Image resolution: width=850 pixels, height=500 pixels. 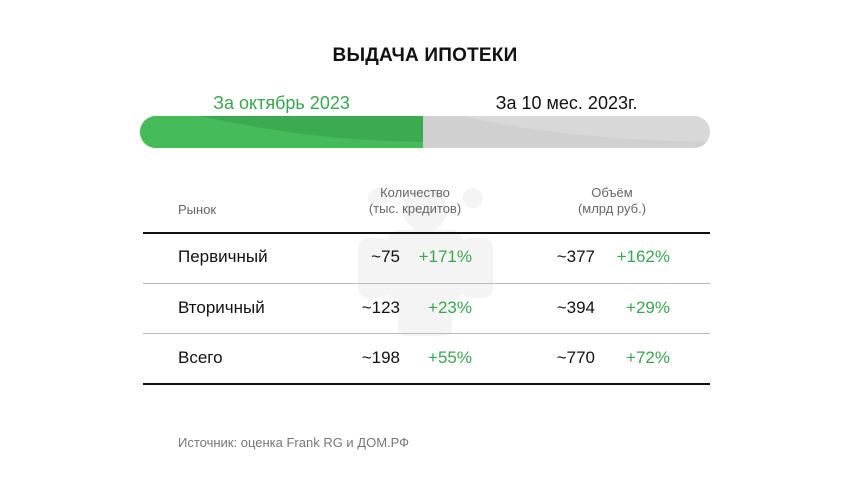 What do you see at coordinates (426, 384) in the screenshot?
I see `table-bottom-divider` at bounding box center [426, 384].